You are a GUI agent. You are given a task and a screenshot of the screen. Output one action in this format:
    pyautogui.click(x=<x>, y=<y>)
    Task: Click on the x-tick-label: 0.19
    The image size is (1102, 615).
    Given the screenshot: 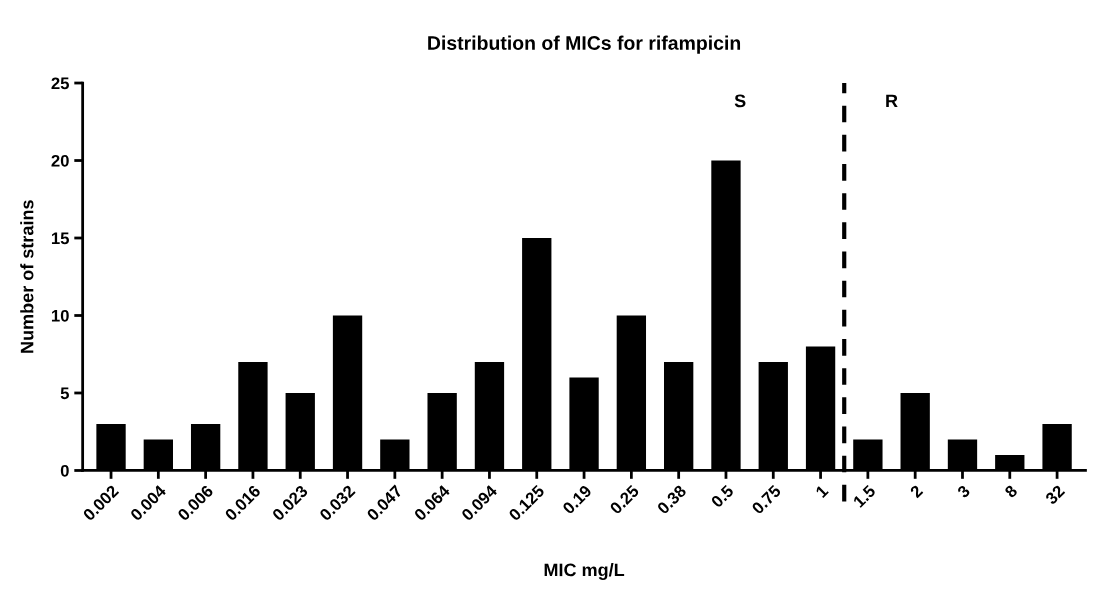 What is the action you would take?
    pyautogui.click(x=577, y=499)
    